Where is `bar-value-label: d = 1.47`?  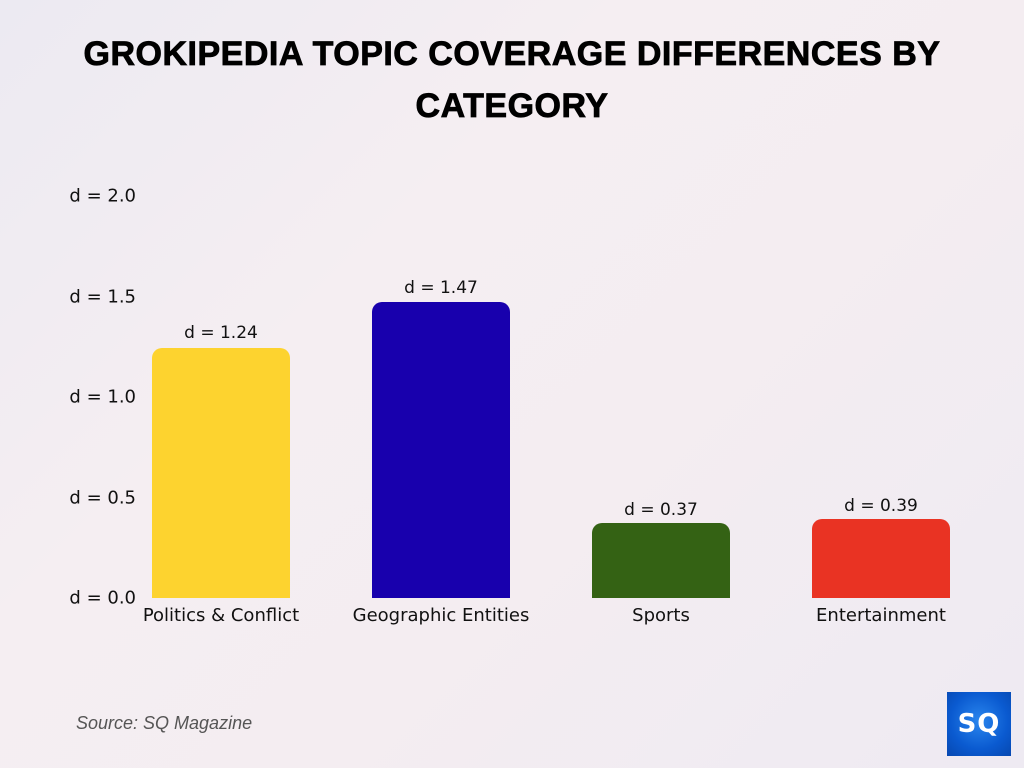
bar-value-label: d = 1.47 is located at coordinates (441, 288).